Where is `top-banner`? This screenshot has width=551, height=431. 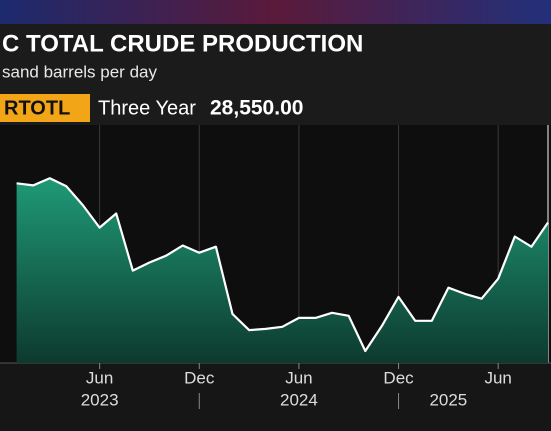
top-banner is located at coordinates (275, 12).